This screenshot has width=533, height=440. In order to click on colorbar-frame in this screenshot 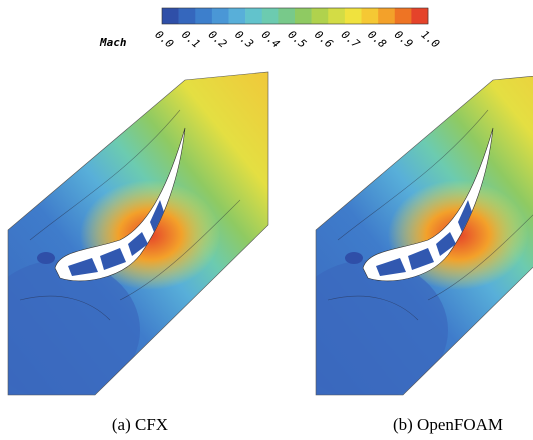, I will do `click(295, 16)`.